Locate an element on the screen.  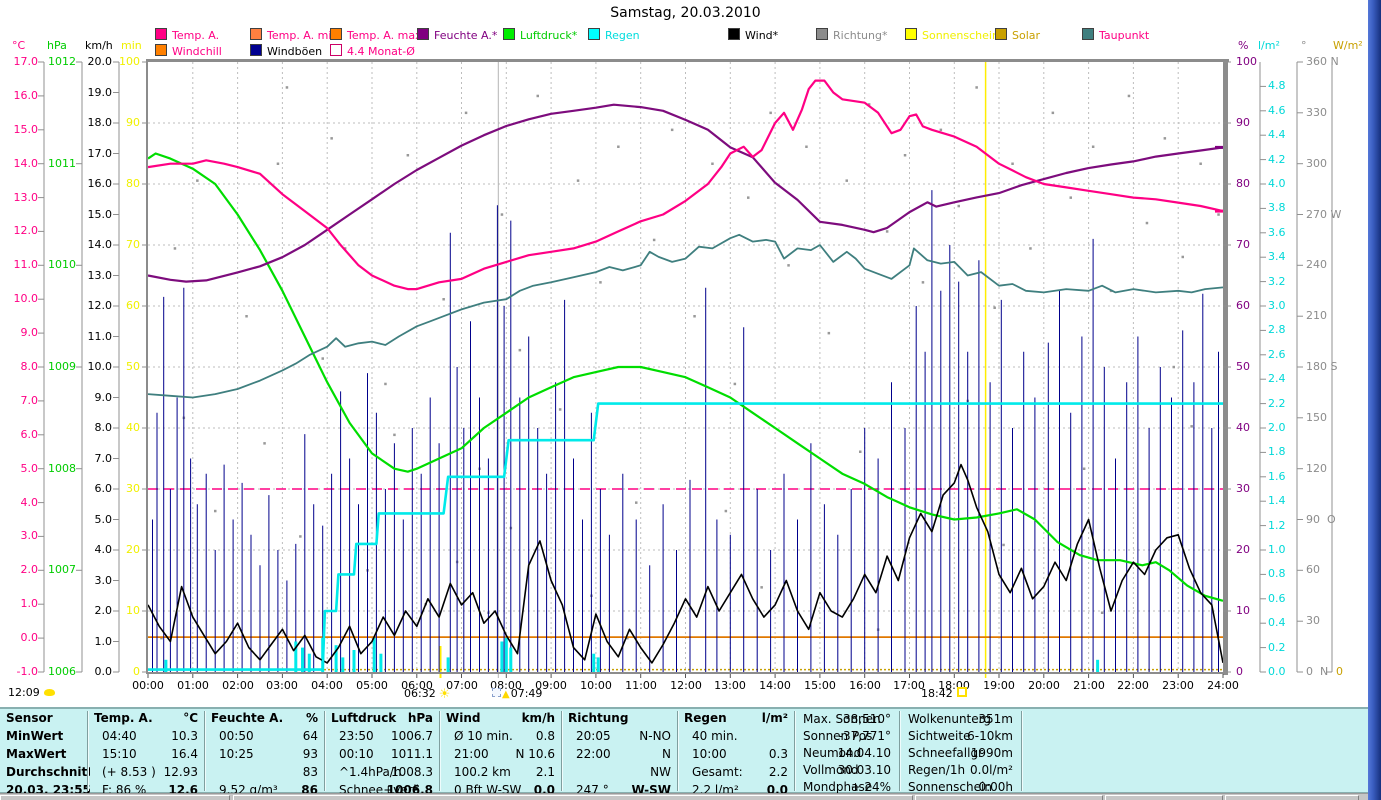
axis-tick-label: 360 N is located at coordinates (1322, 61).